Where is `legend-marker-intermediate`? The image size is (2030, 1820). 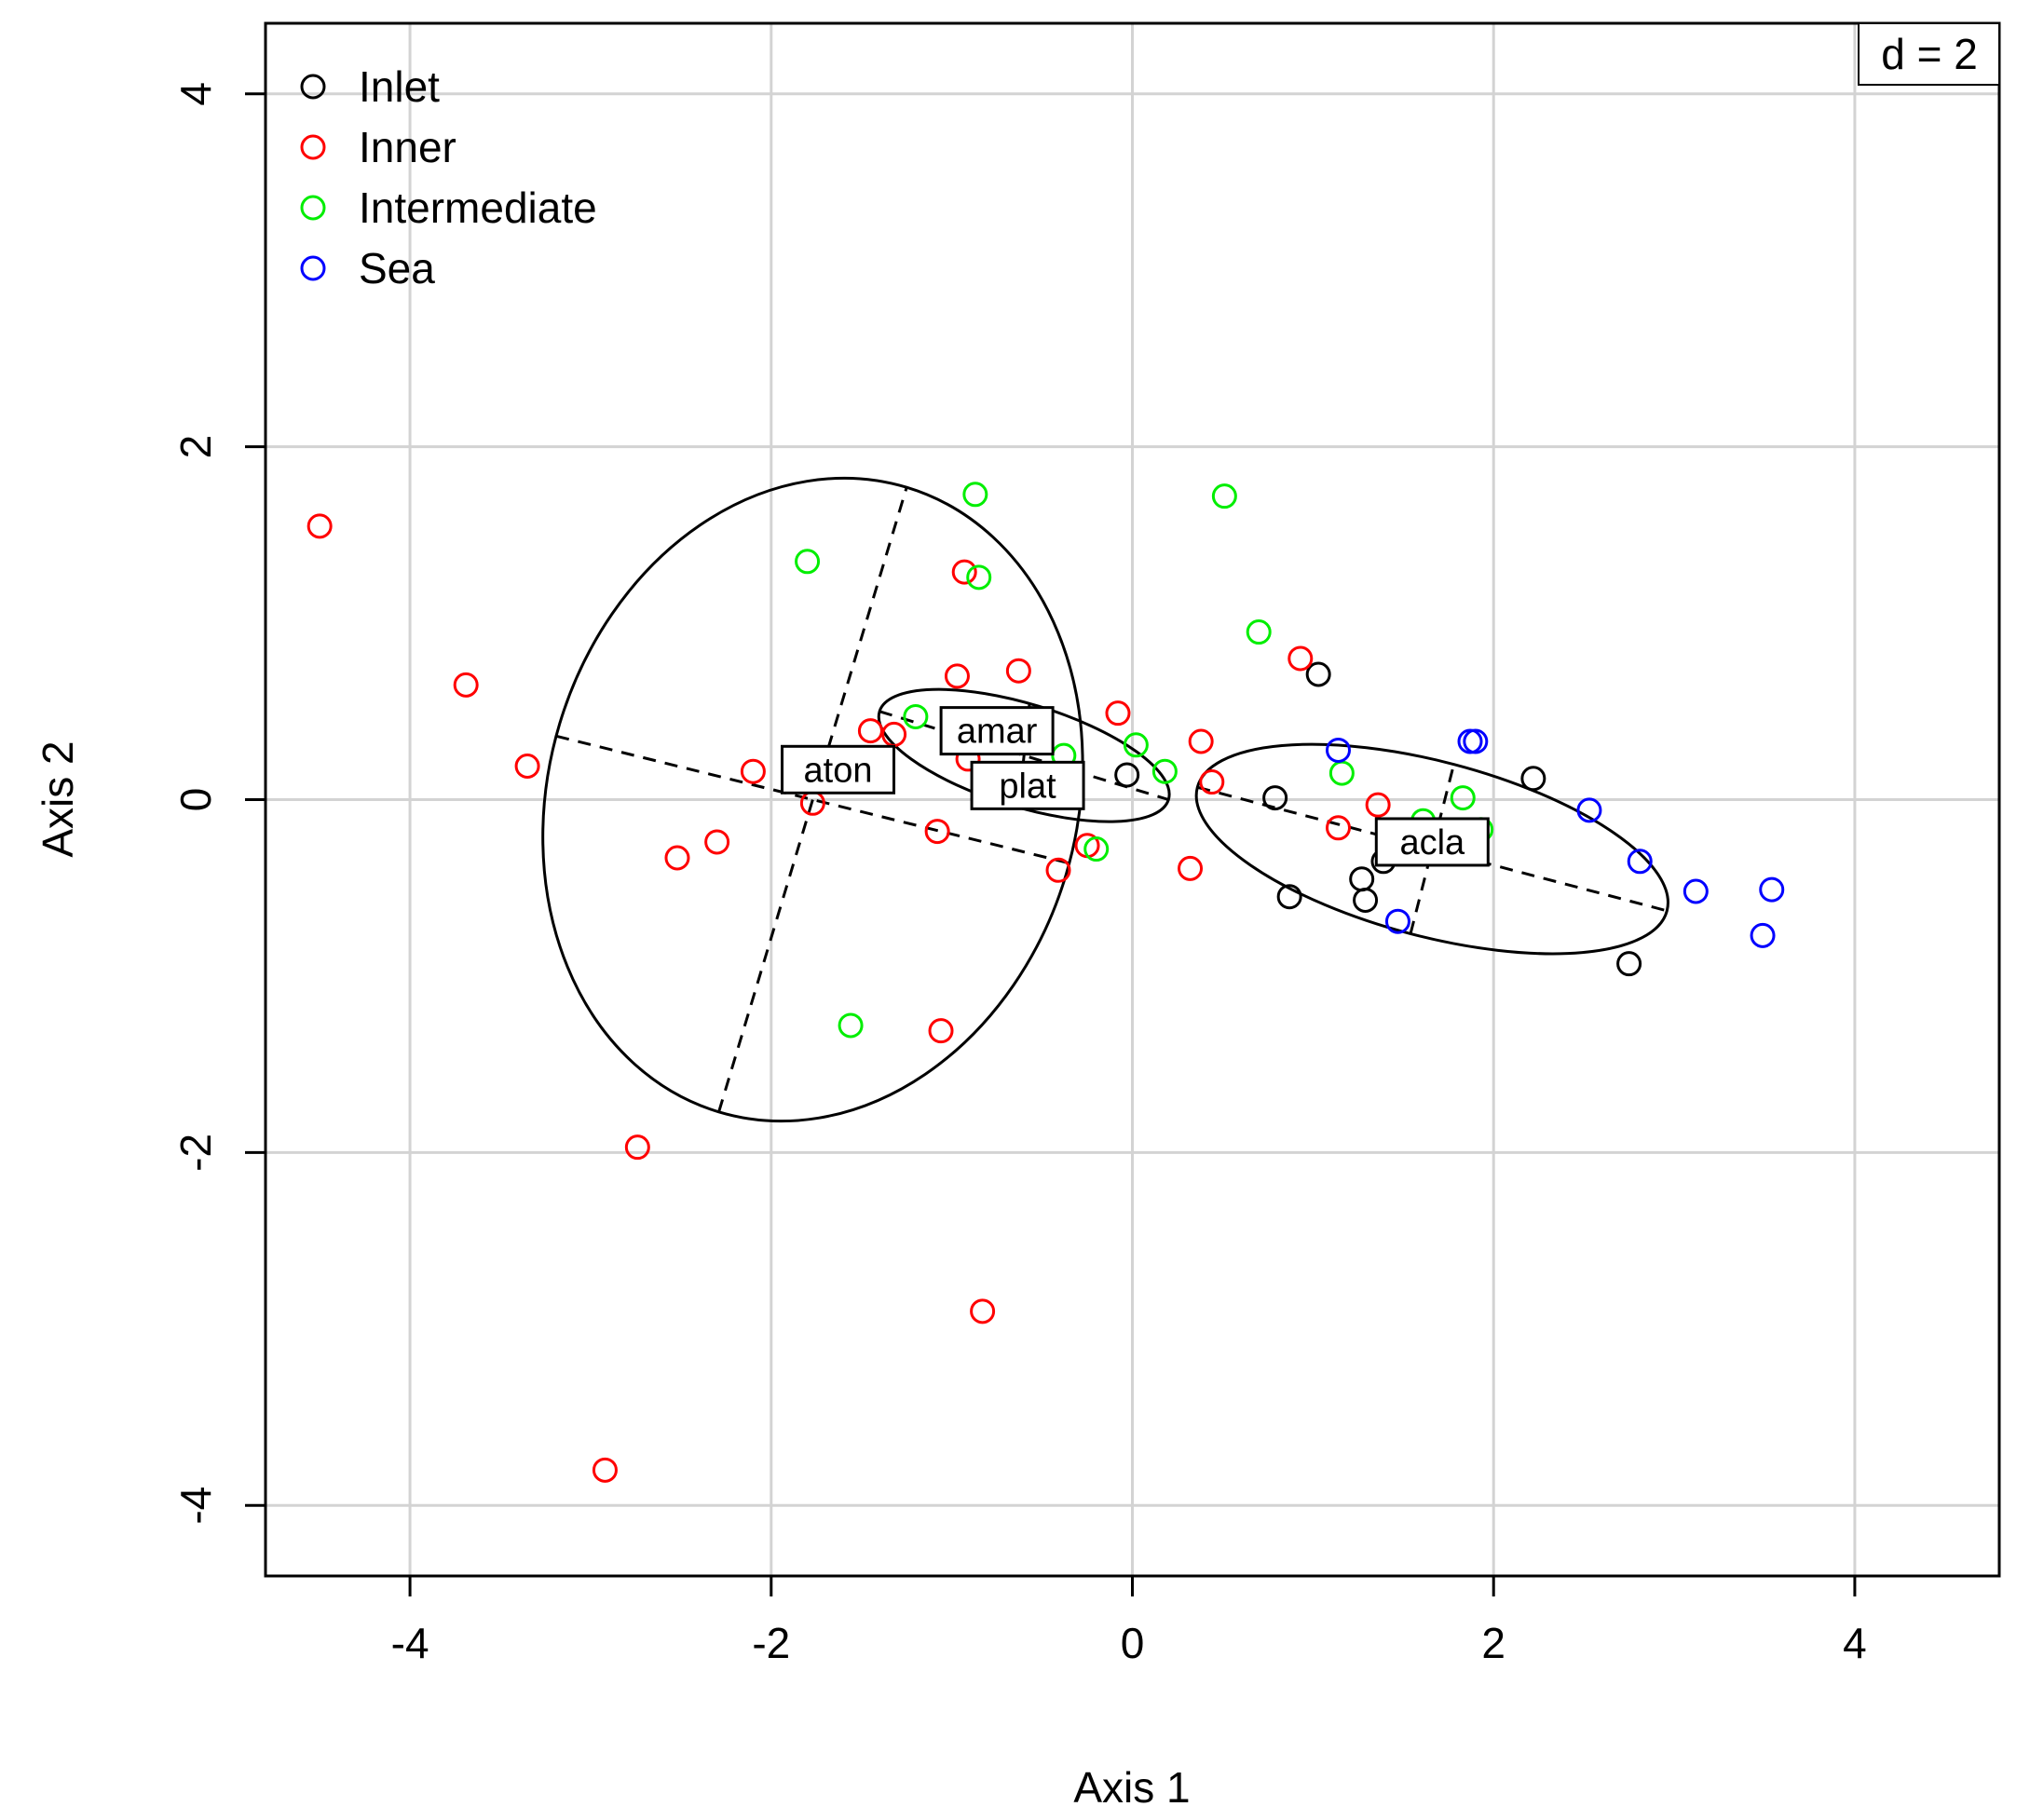 legend-marker-intermediate is located at coordinates (313, 208).